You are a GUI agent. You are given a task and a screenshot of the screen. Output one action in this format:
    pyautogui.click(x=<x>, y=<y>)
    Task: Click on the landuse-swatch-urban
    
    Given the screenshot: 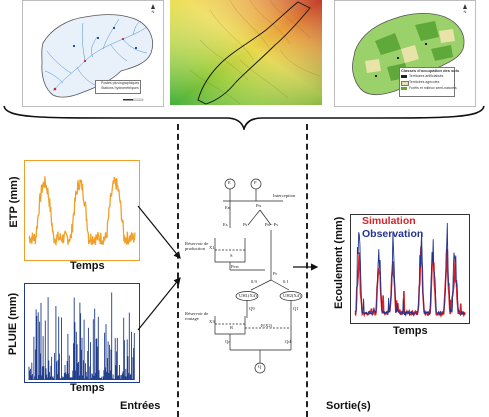 What is the action you would take?
    pyautogui.click(x=404, y=76)
    